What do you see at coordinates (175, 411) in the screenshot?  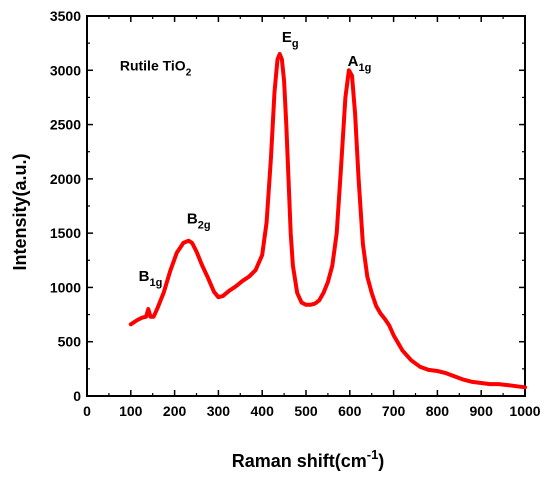 I see `x-tick-label: 200` at bounding box center [175, 411].